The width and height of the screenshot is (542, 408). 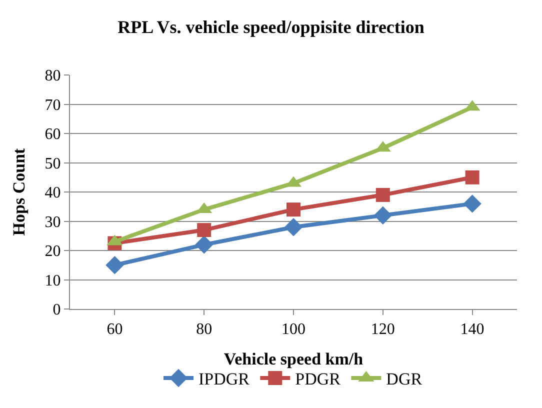 What do you see at coordinates (18, 192) in the screenshot?
I see `y-axis-title: Hops Count` at bounding box center [18, 192].